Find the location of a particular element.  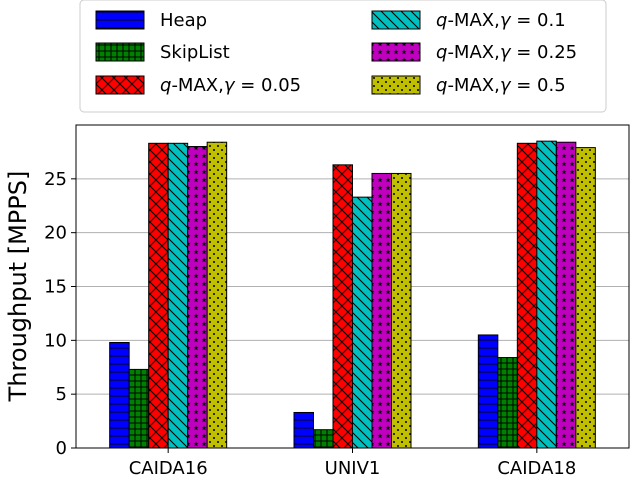

legend-entry: q-MAX,γ = 0.05 is located at coordinates (198, 85).